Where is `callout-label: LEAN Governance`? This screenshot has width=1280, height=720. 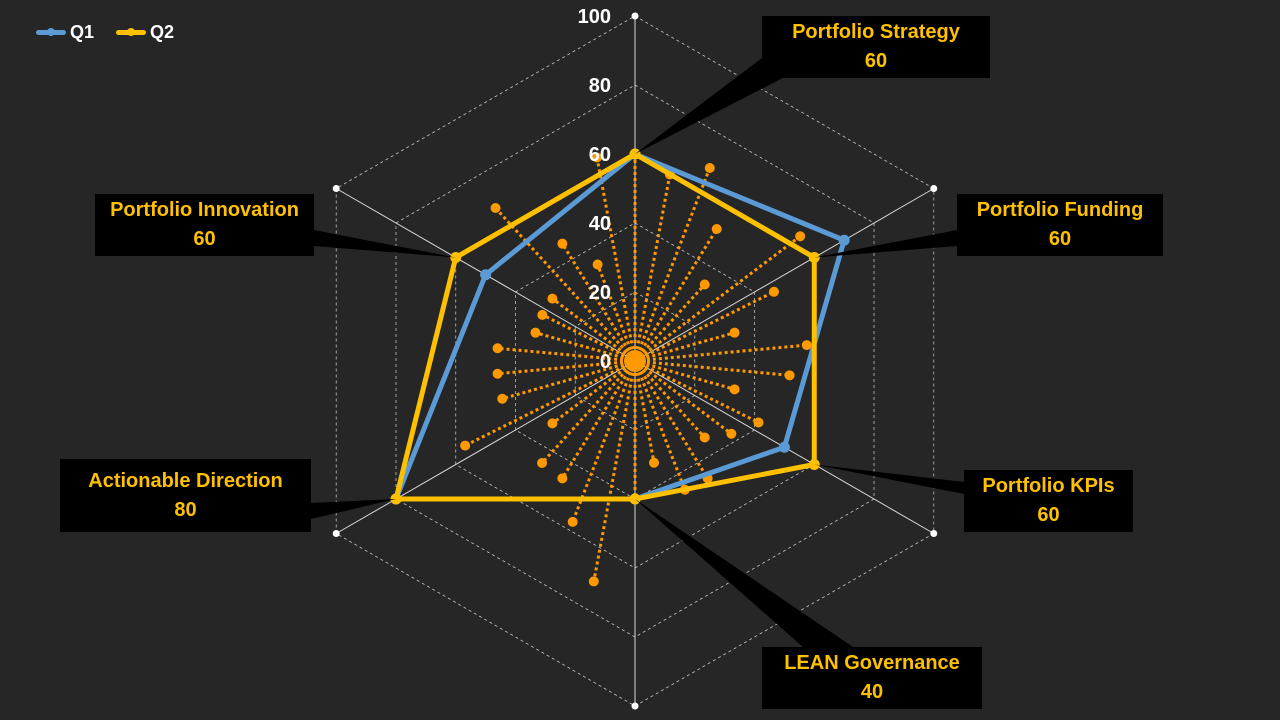 callout-label: LEAN Governance is located at coordinates (872, 663).